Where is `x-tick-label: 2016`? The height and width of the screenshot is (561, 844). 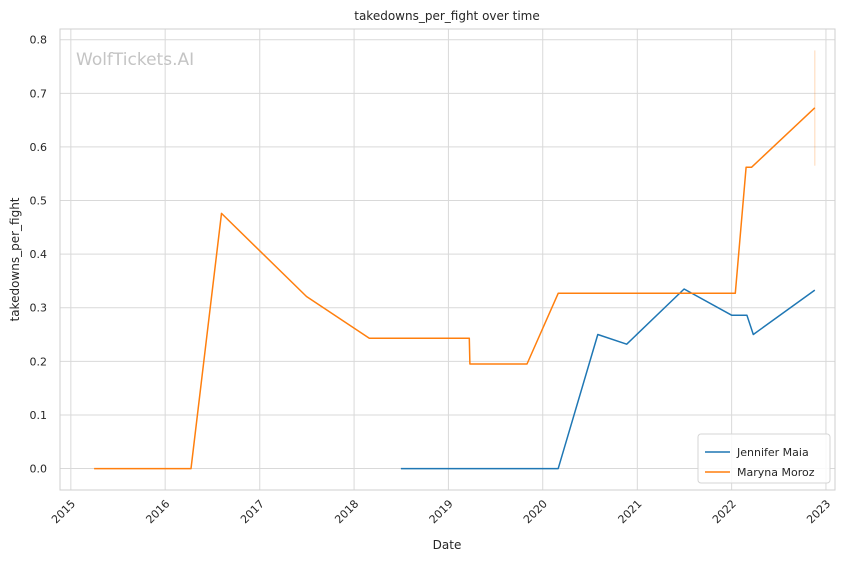
x-tick-label: 2016 is located at coordinates (157, 511).